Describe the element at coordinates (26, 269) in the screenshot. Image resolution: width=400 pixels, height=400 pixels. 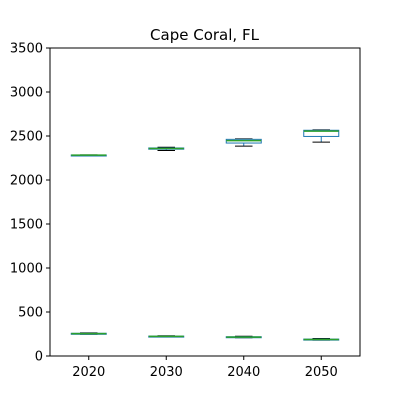
I see `y-tick-label: 1000` at that location.